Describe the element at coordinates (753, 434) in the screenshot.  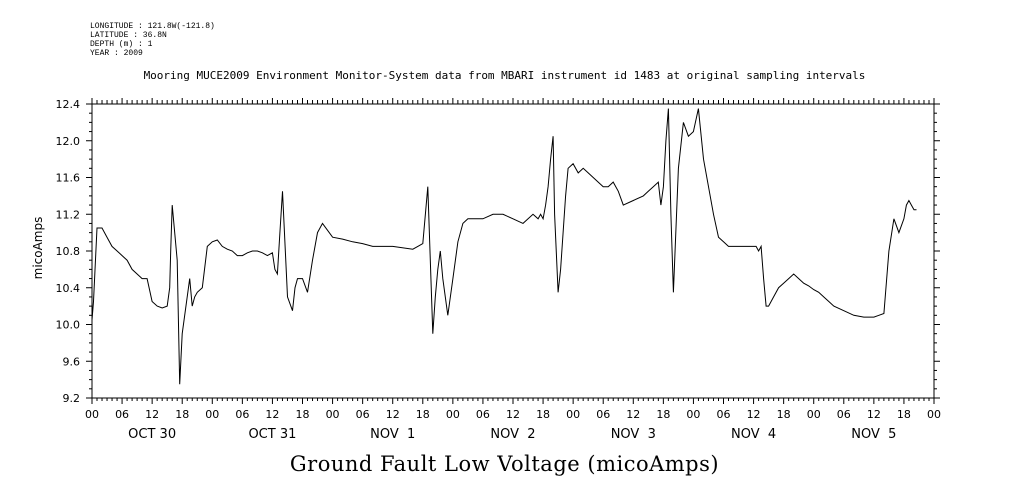
I see `x-day-label: NOV 4` at that location.